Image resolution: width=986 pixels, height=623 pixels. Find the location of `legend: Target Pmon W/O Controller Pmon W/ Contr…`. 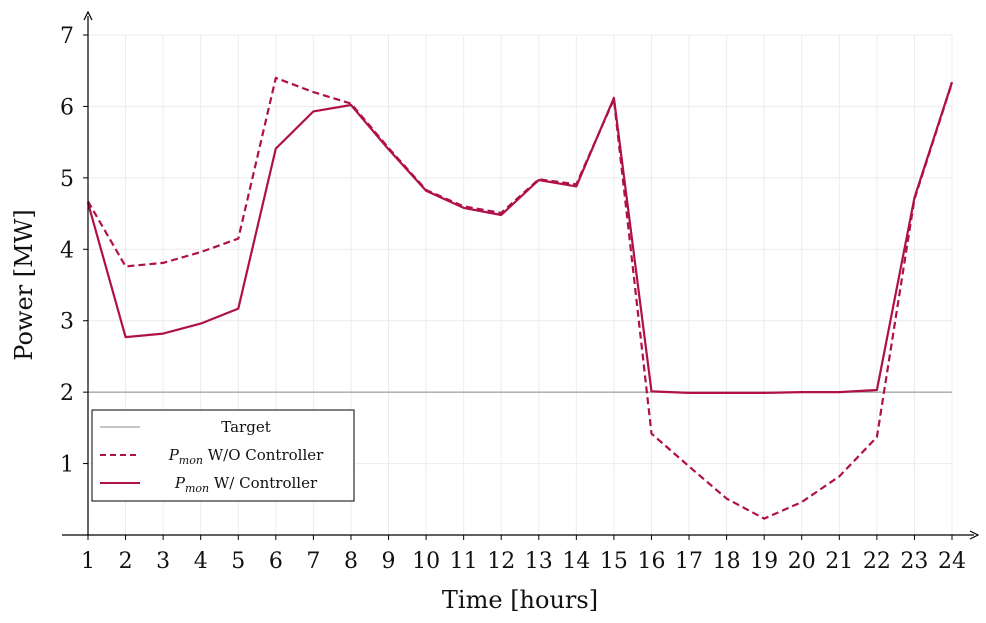

legend: Target Pmon W/O Controller Pmon W/ Contr… is located at coordinates (223, 455).